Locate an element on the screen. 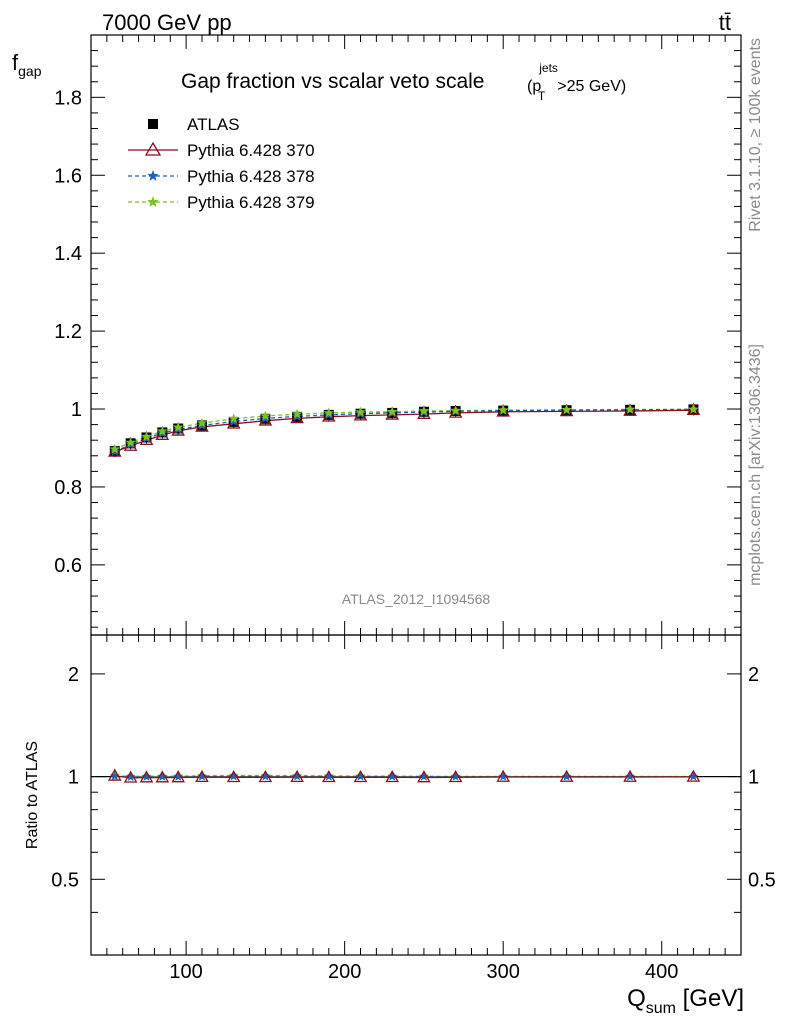 The image size is (786, 1024). main-plot-area is located at coordinates (404, 430).